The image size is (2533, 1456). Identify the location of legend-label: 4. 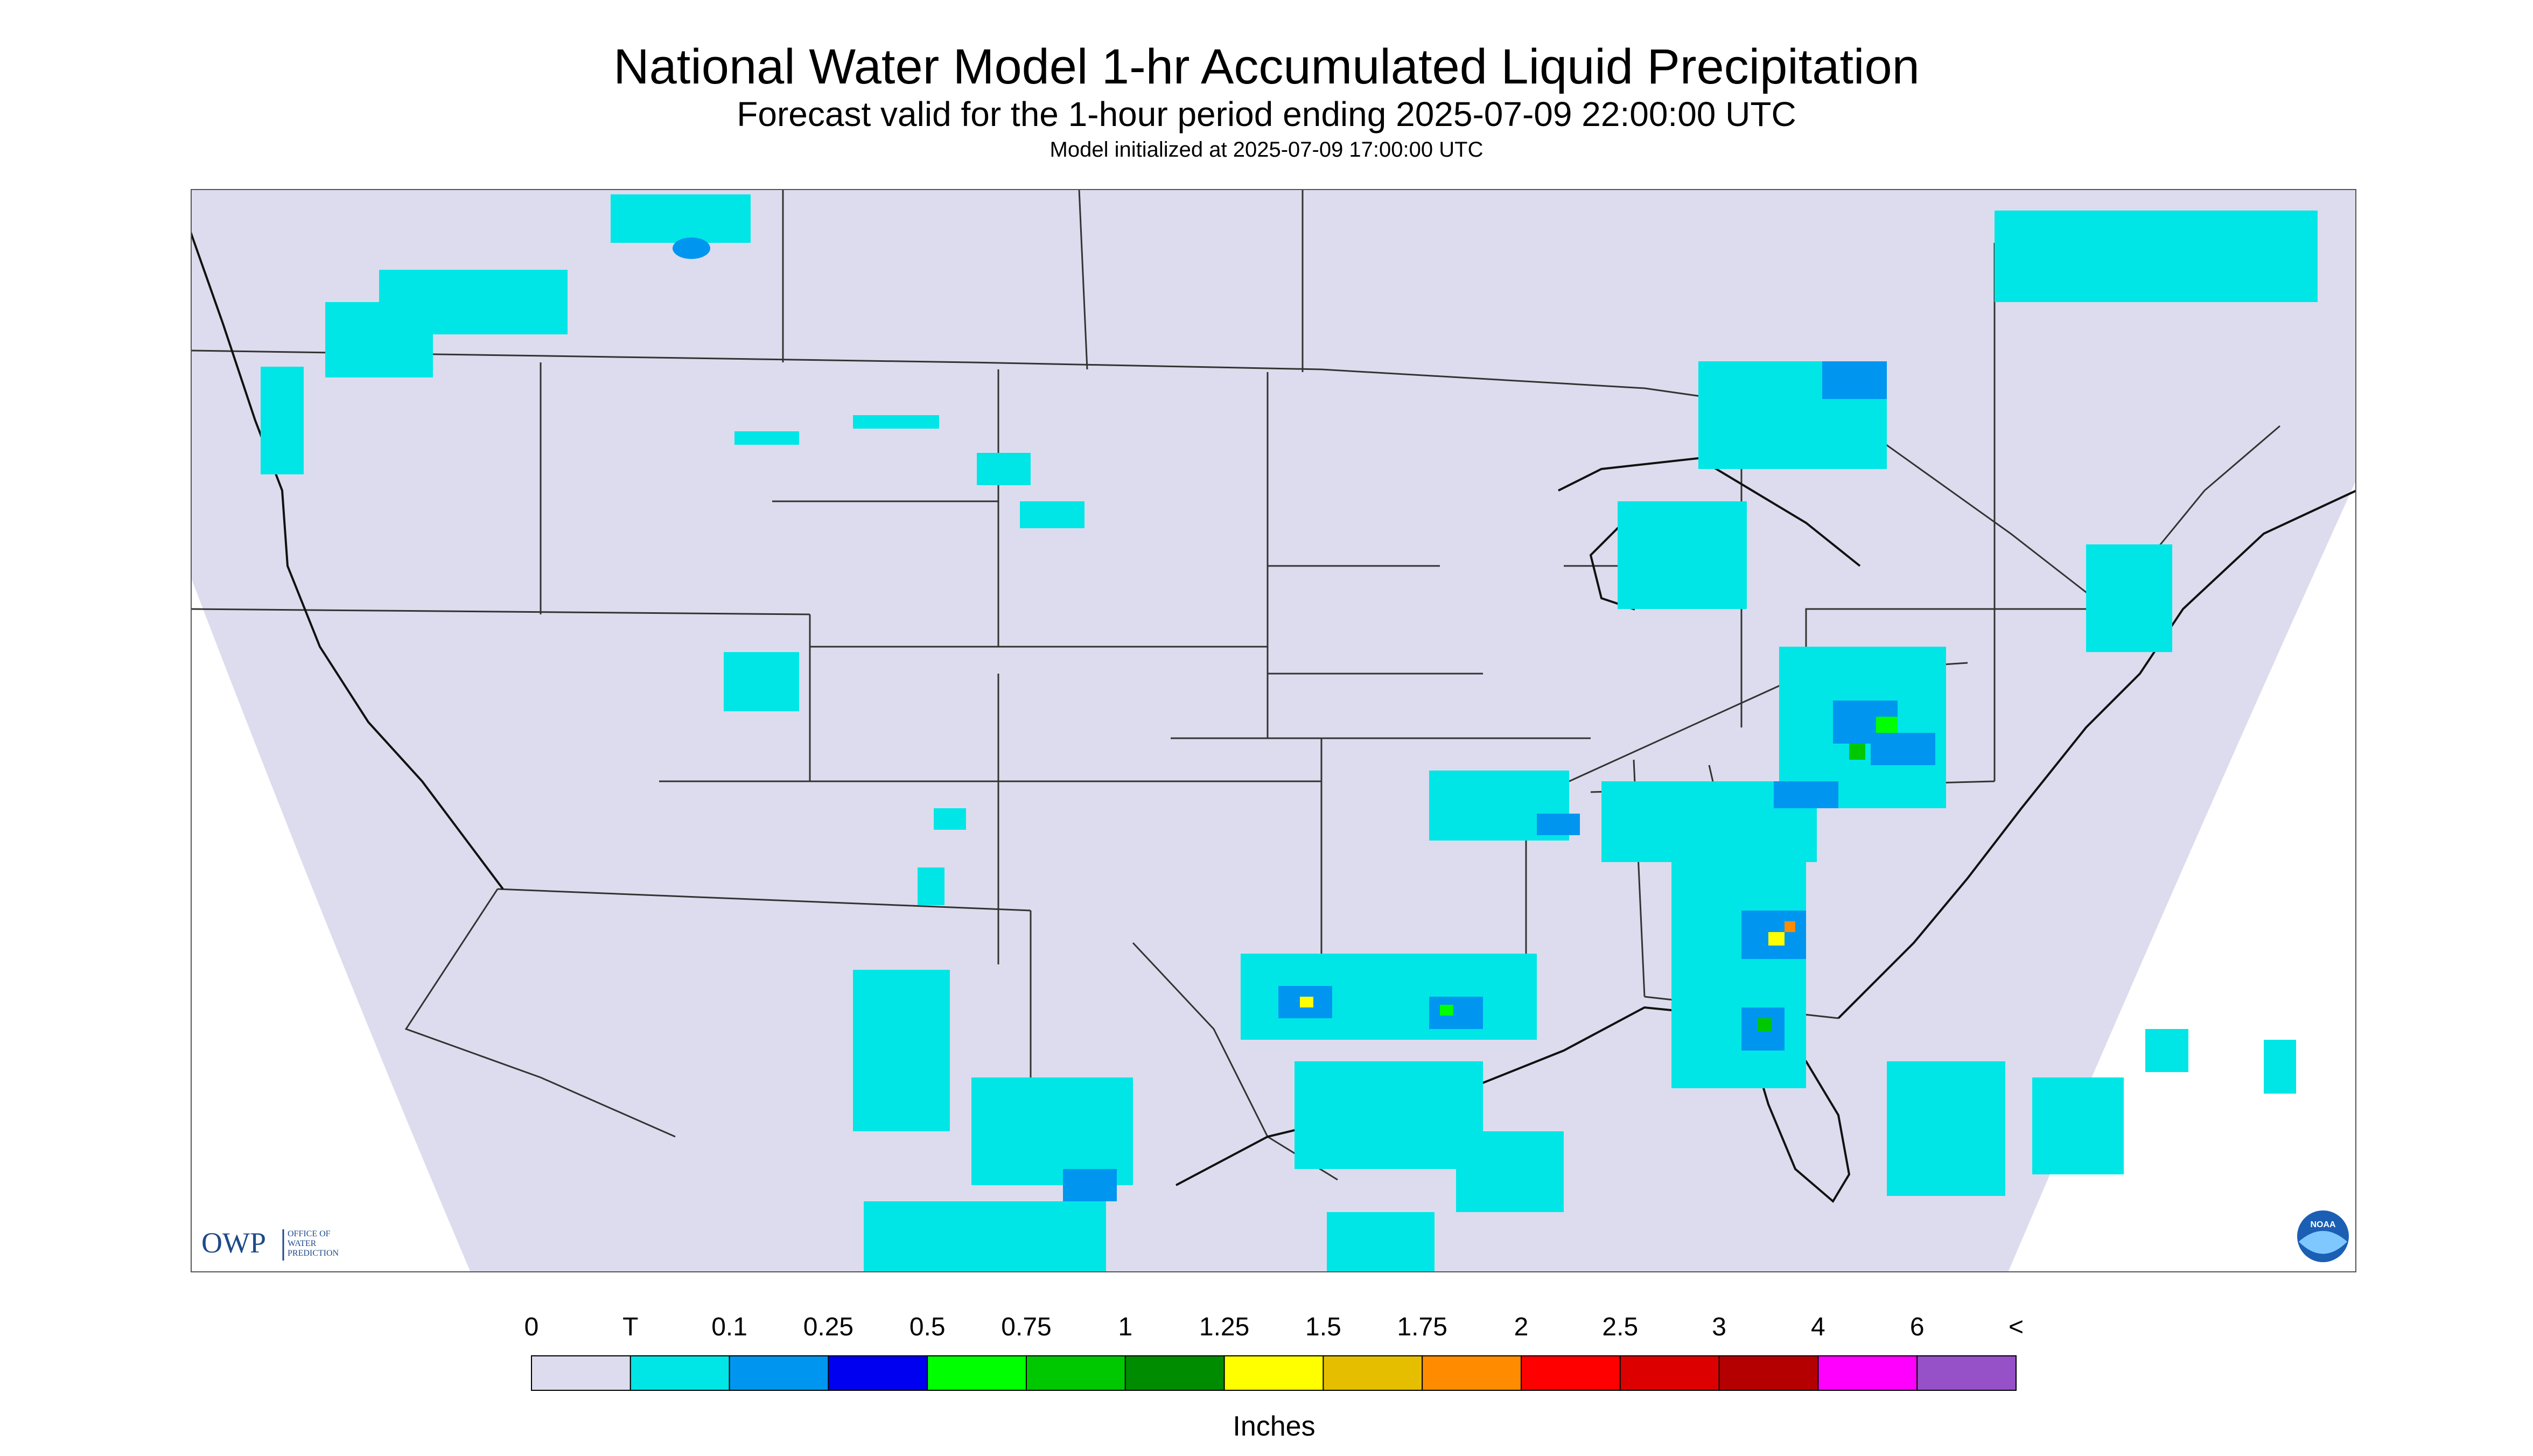
(1818, 1327).